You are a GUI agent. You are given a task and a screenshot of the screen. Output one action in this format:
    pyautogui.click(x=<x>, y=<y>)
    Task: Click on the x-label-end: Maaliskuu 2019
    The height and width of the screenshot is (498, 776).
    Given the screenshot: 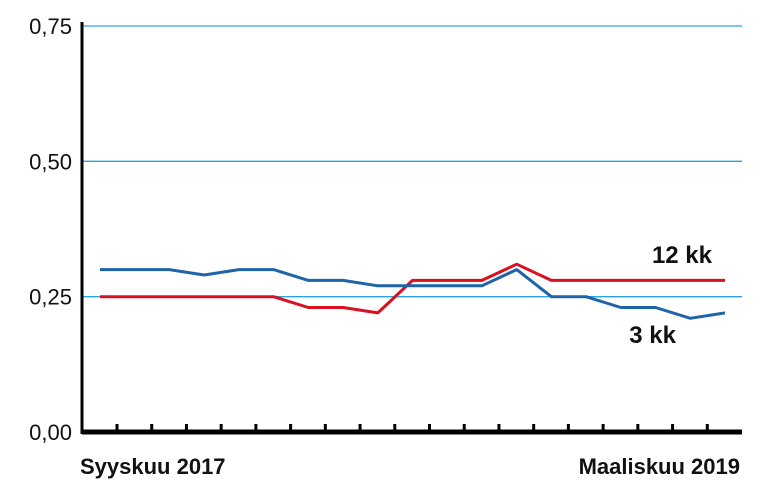 What is the action you would take?
    pyautogui.click(x=659, y=466)
    